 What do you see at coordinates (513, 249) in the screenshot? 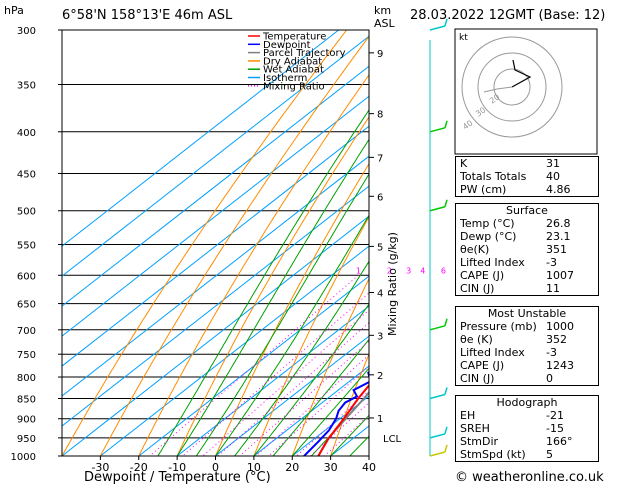
I see `index-row: θe(K) 351` at bounding box center [513, 249].